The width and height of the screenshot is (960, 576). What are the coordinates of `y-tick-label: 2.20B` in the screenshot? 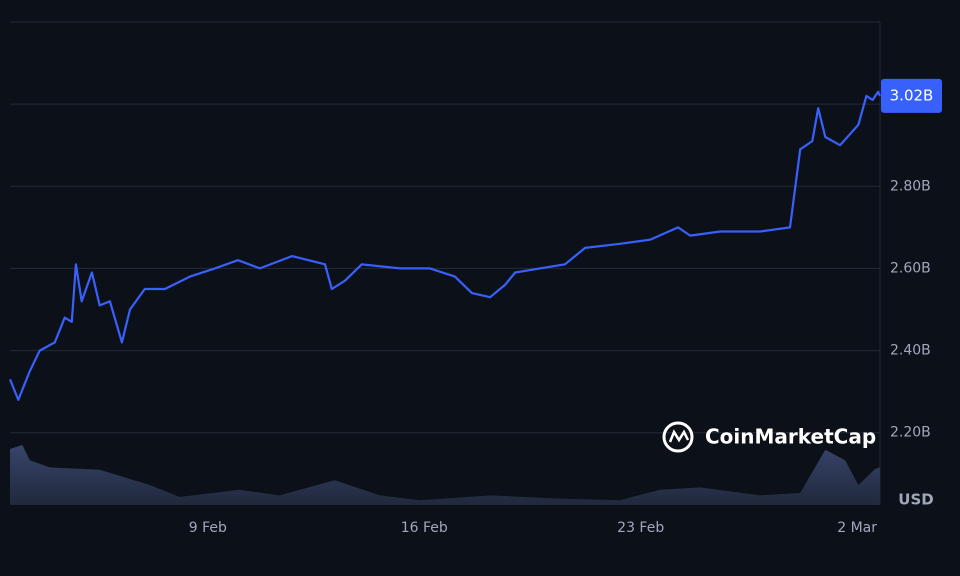 It's located at (910, 433).